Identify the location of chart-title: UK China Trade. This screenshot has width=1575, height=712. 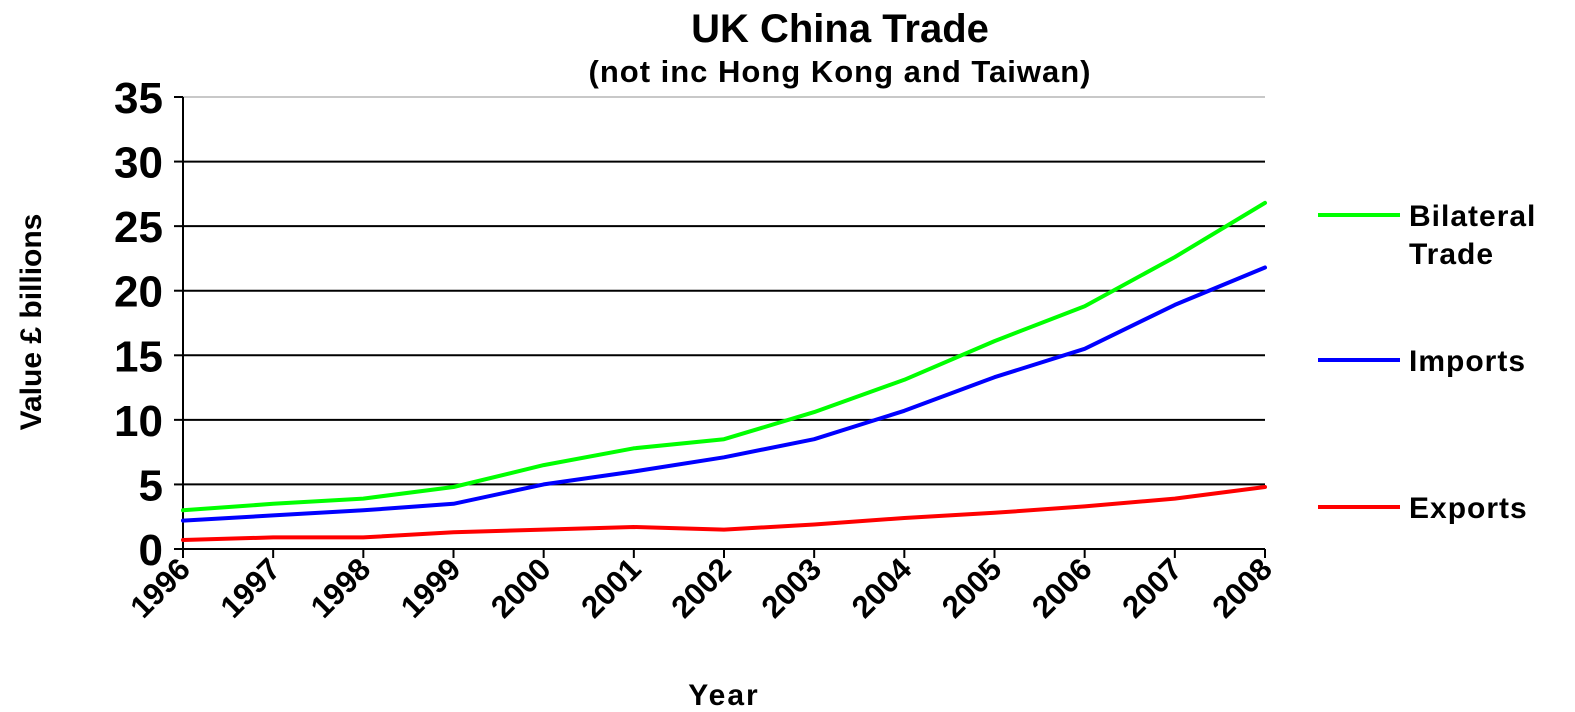
(840, 29).